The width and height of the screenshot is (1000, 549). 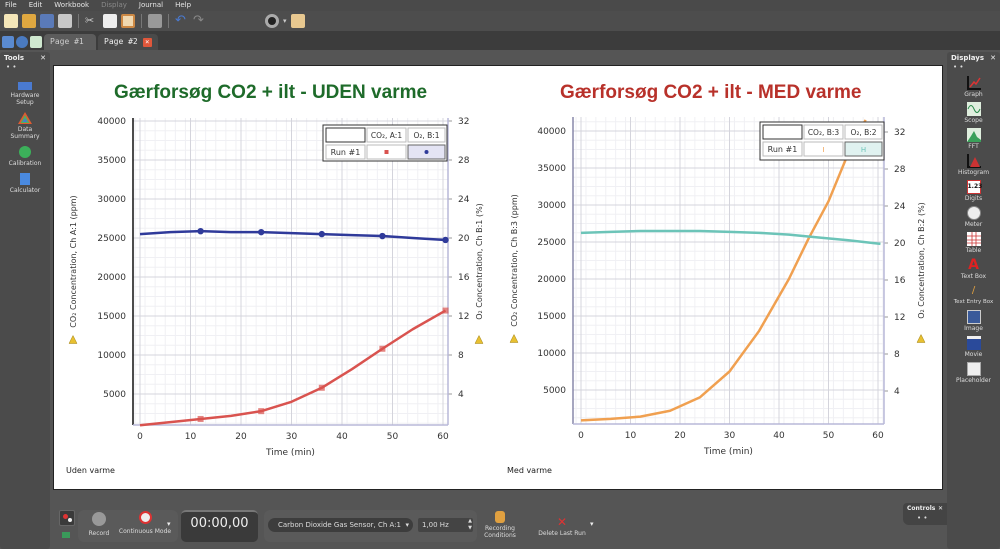 What do you see at coordinates (973, 135) in the screenshot?
I see `fft-icon` at bounding box center [973, 135].